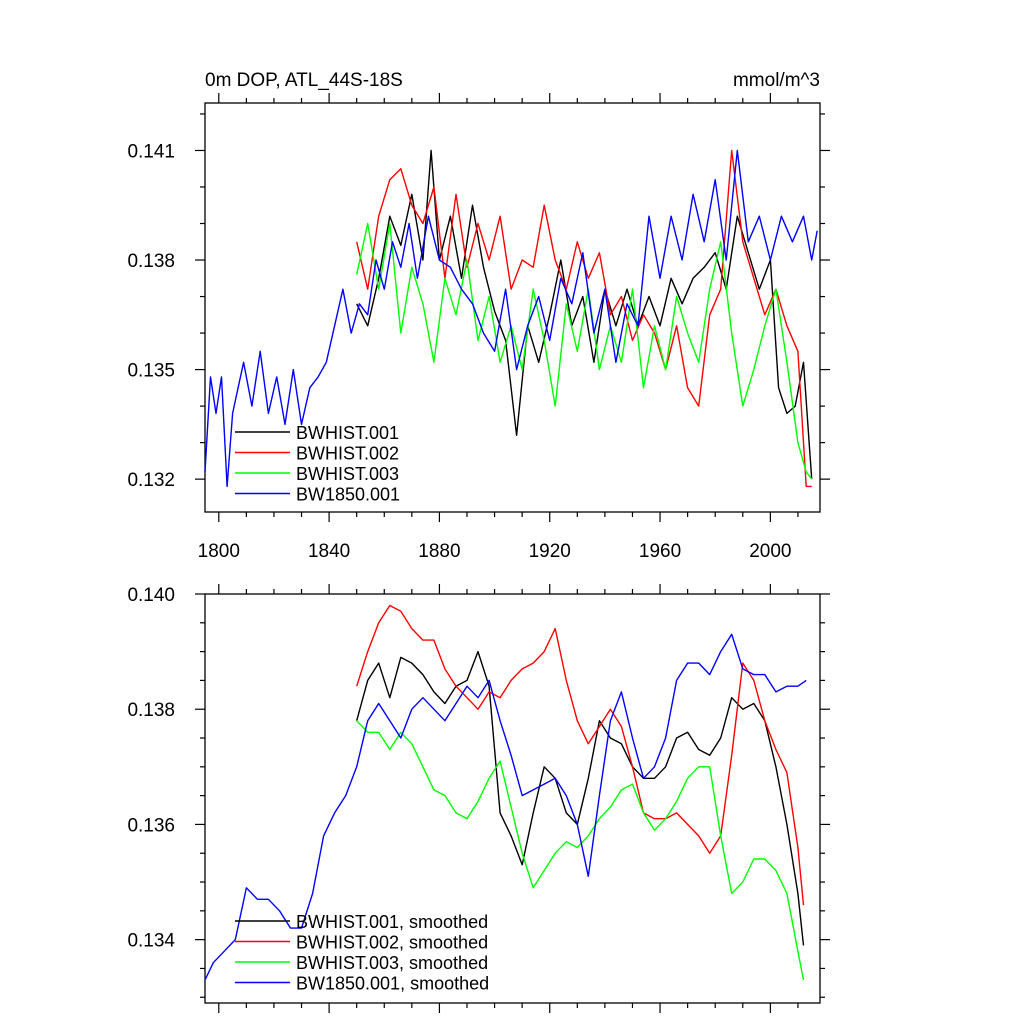  I want to click on y-tick-label: 0.140, so click(151, 595).